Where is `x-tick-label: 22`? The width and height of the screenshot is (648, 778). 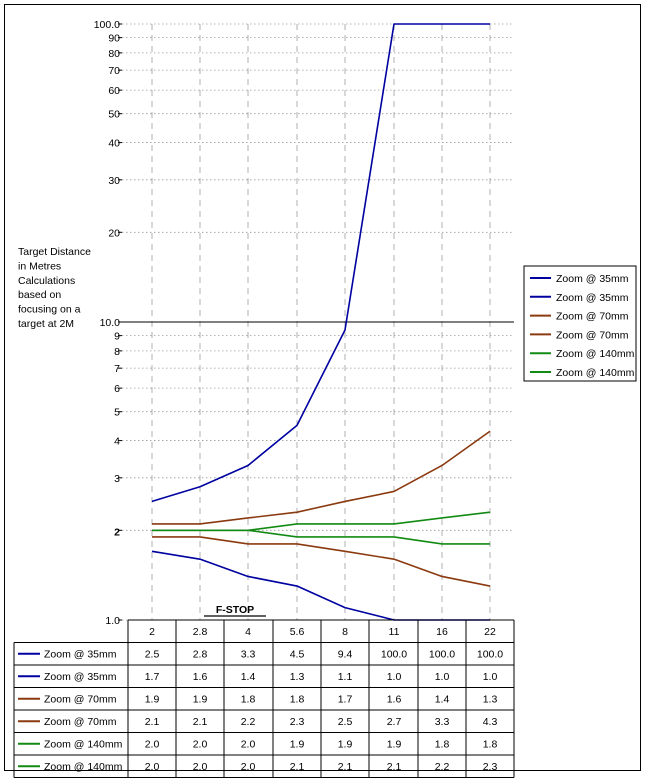
x-tick-label: 22 is located at coordinates (490, 632).